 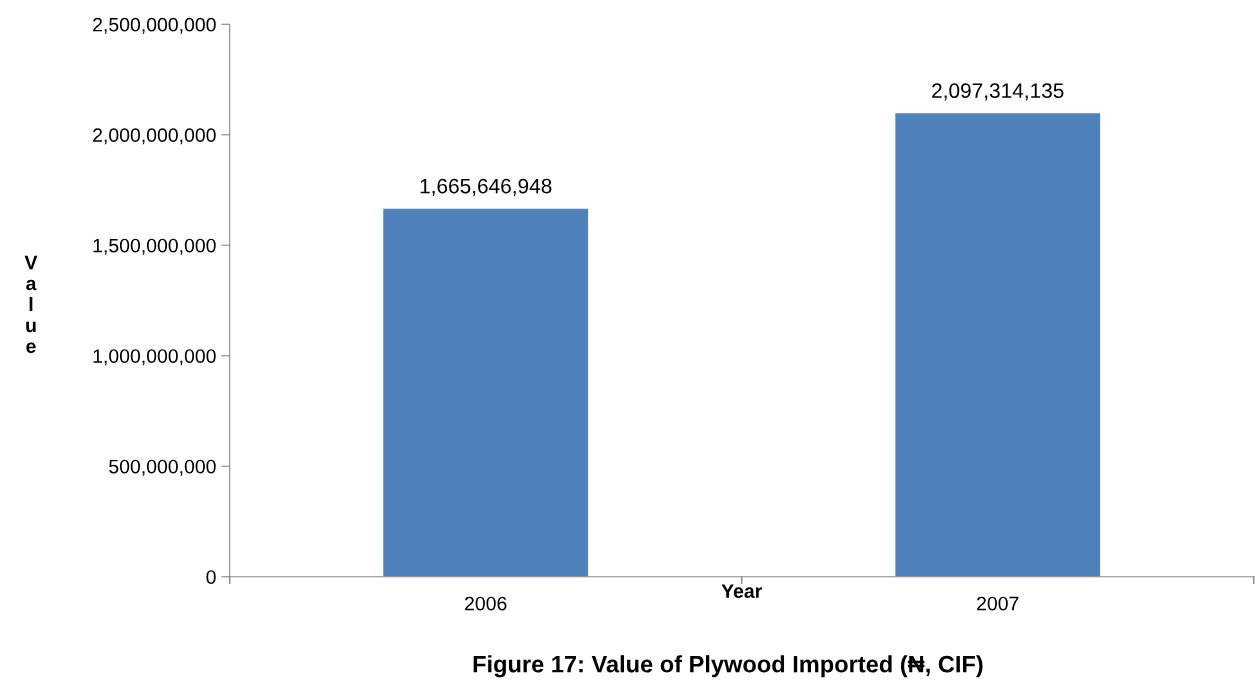 What do you see at coordinates (154, 246) in the screenshot?
I see `y-tick-label: 1,500,000,000` at bounding box center [154, 246].